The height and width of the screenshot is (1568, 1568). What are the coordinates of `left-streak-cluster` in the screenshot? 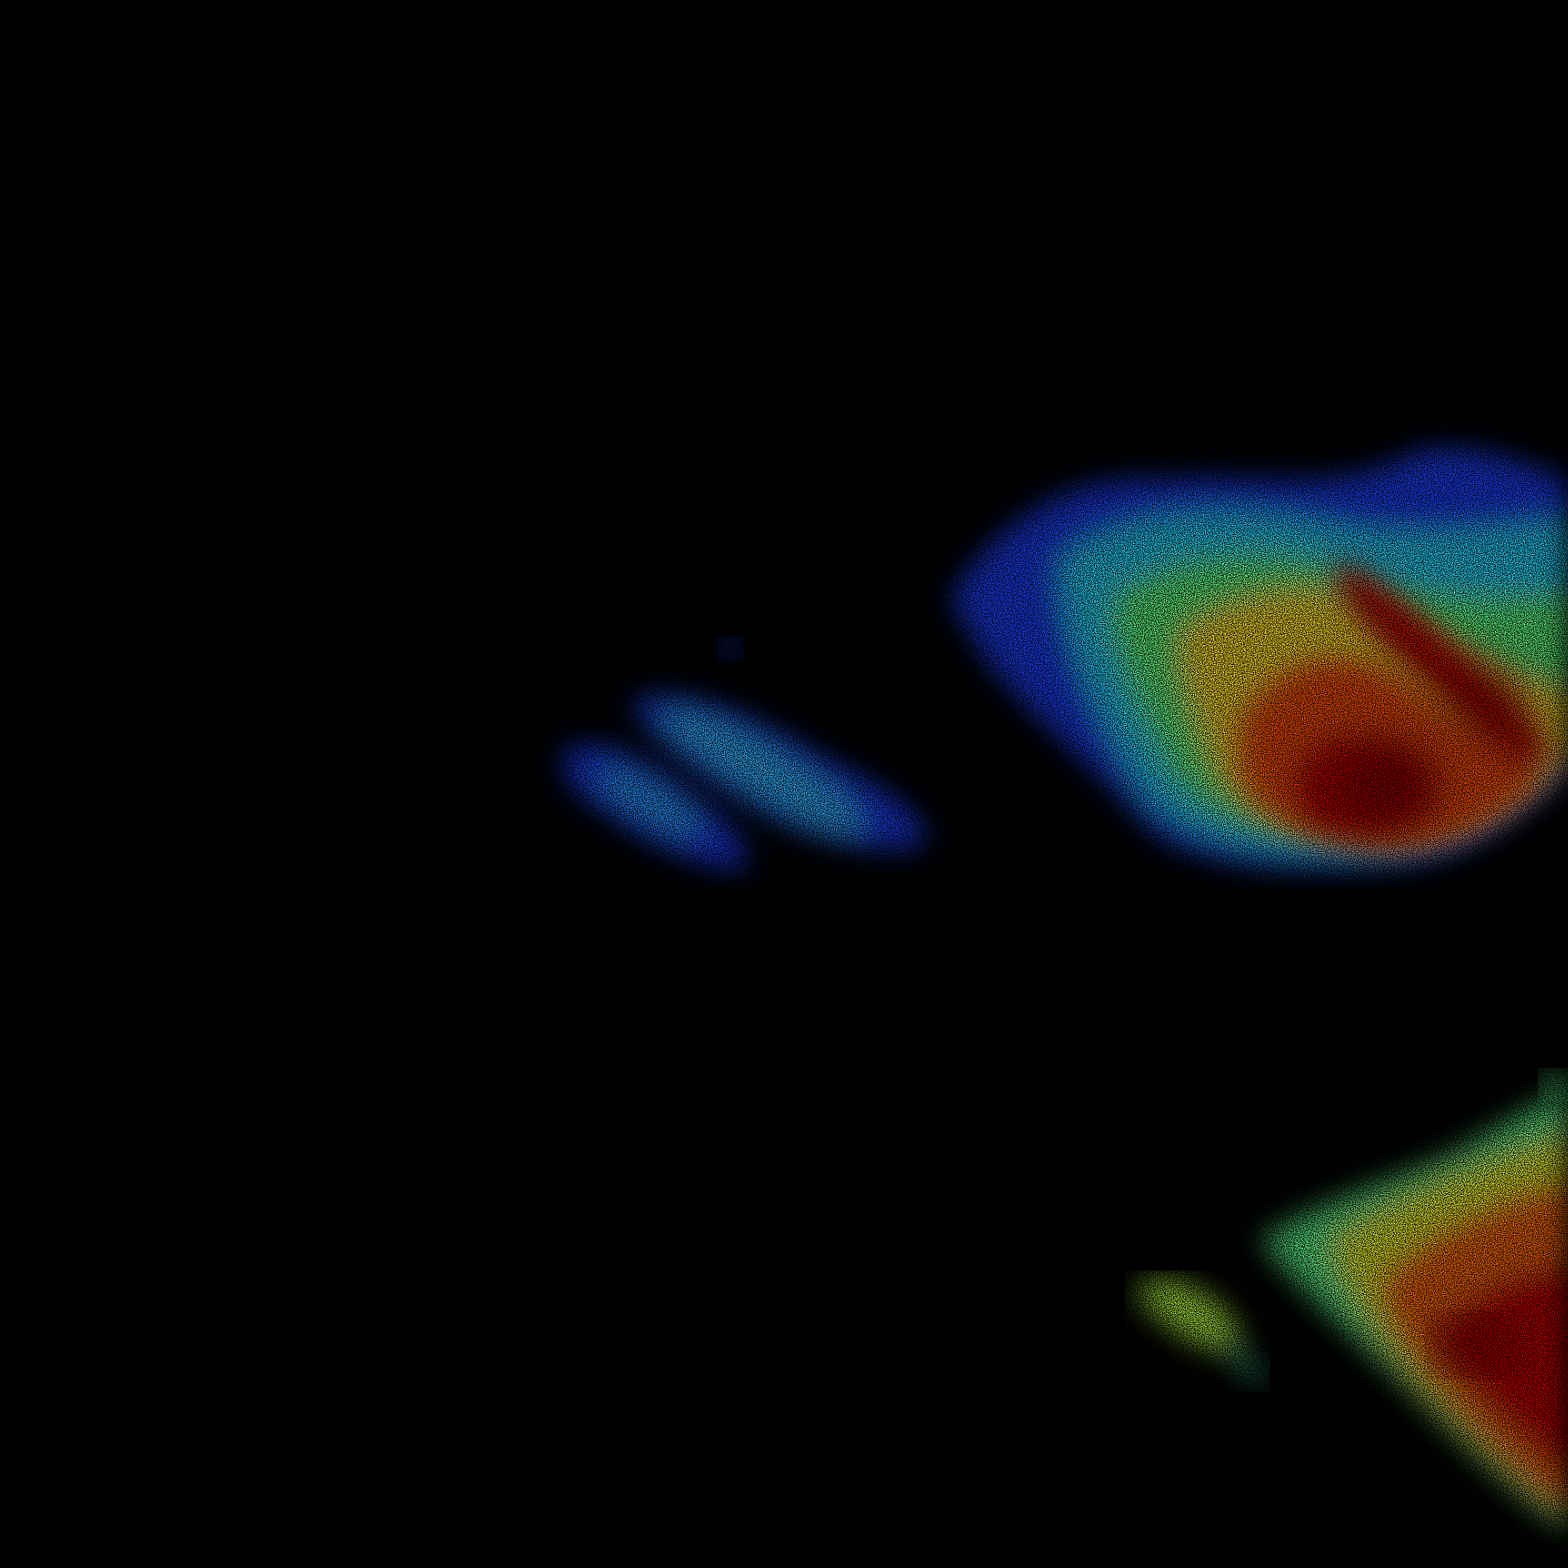 It's located at (744, 754).